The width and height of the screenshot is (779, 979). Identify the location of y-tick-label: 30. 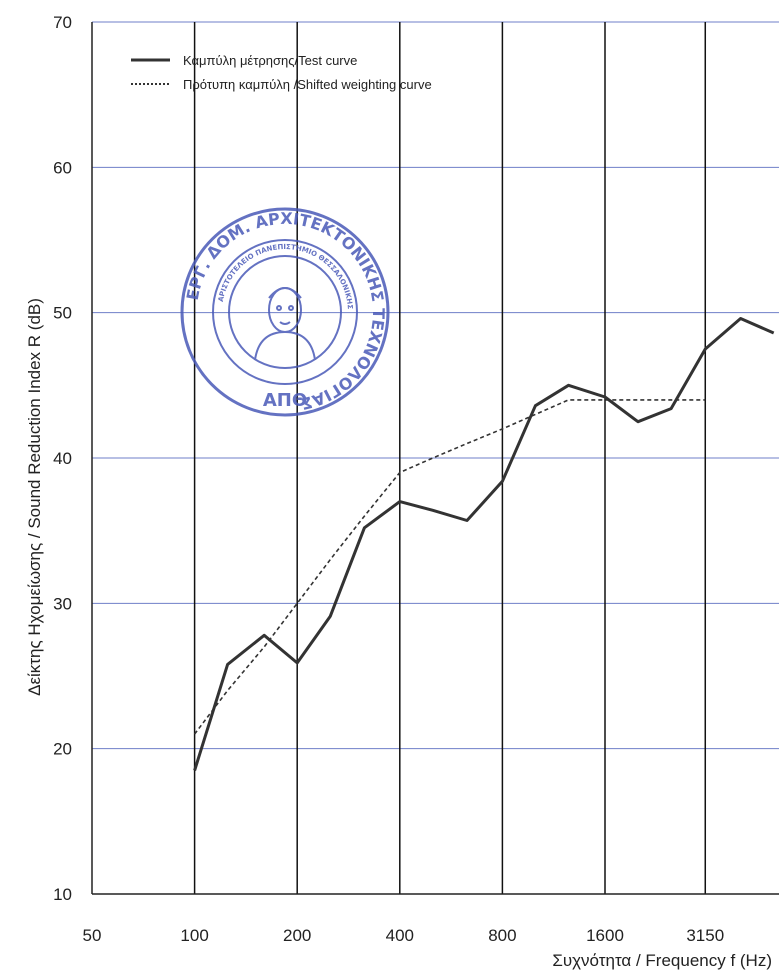
(62, 603).